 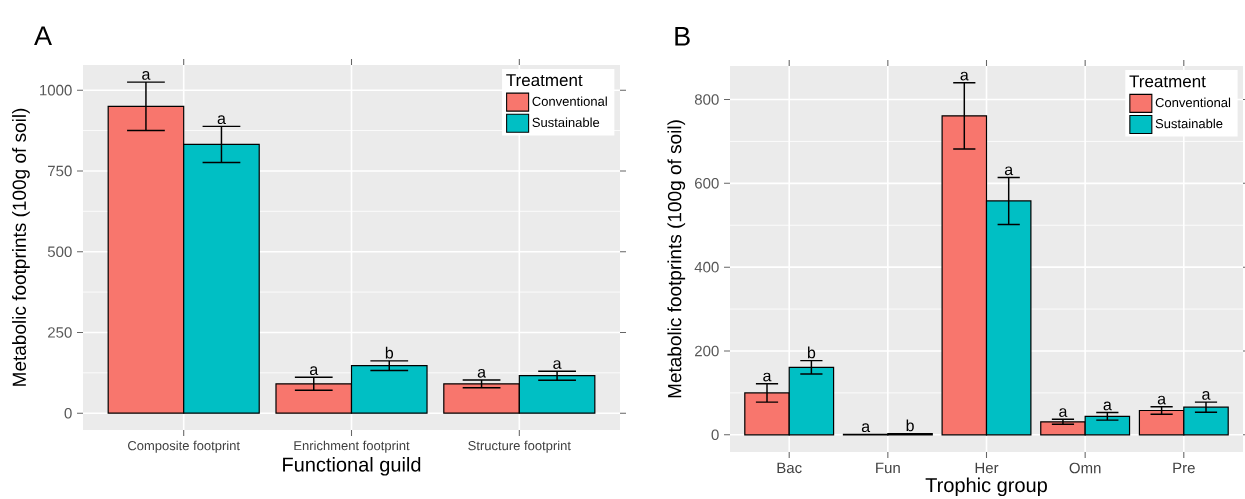 What do you see at coordinates (888, 468) in the screenshot?
I see `x-tick-label: Fun` at bounding box center [888, 468].